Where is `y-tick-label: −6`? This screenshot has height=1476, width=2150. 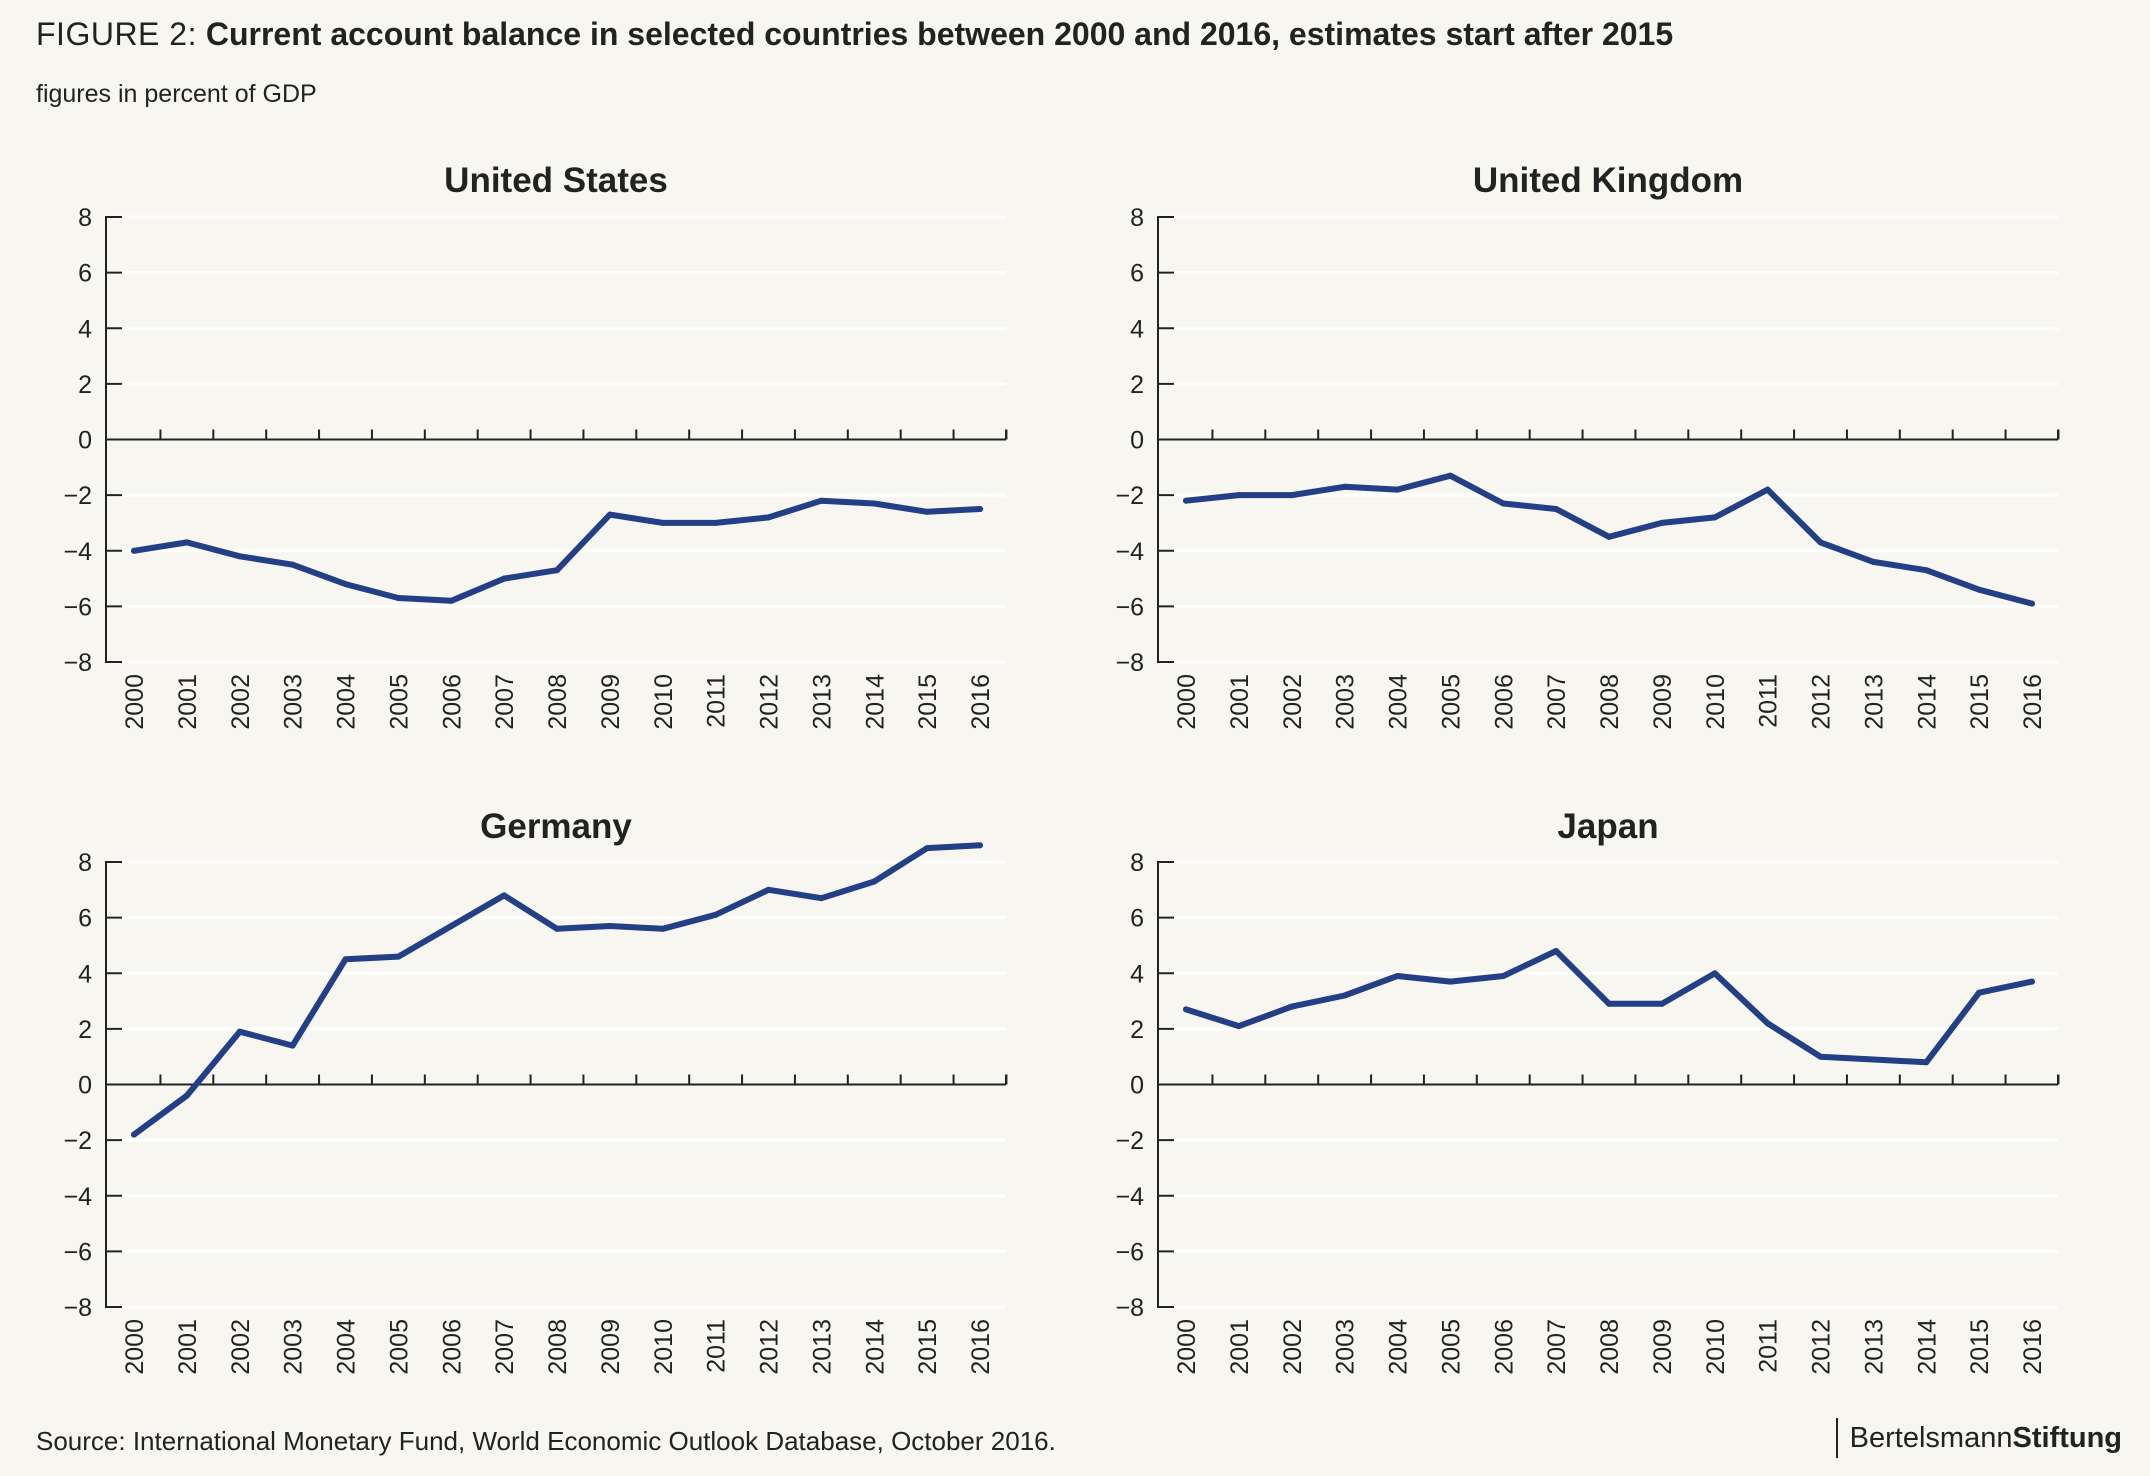
y-tick-label: −6 is located at coordinates (1129, 1252).